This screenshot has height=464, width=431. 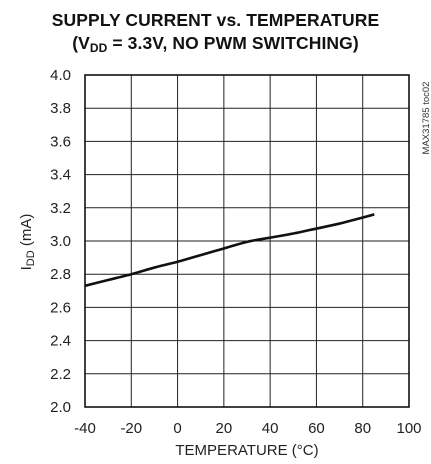 I want to click on y-axis-label-sub: DD, so click(x=31, y=258).